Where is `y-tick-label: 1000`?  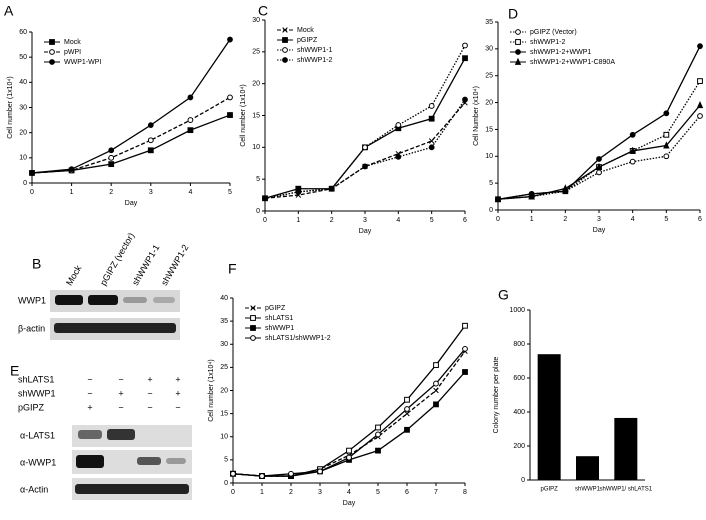 y-tick-label: 1000 is located at coordinates (517, 310).